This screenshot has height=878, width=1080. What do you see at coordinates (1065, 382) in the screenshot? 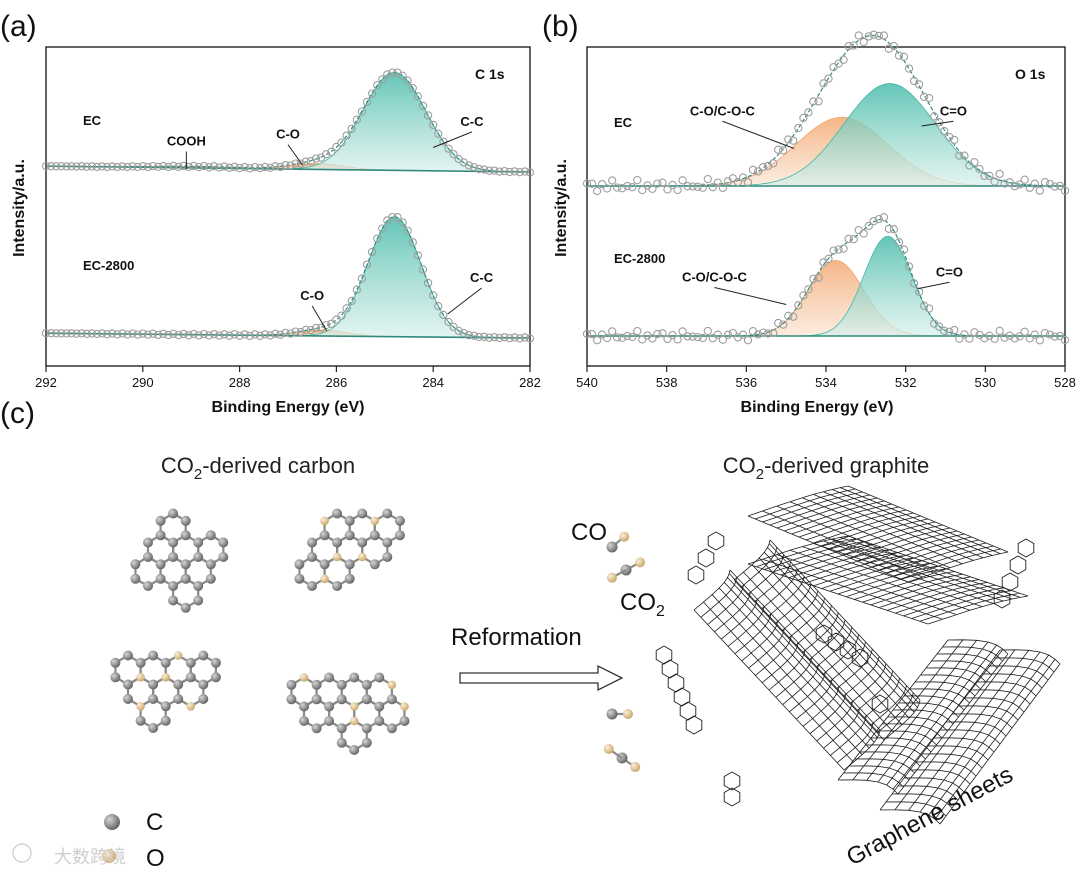
I see `x-tick-label: 528` at bounding box center [1065, 382].